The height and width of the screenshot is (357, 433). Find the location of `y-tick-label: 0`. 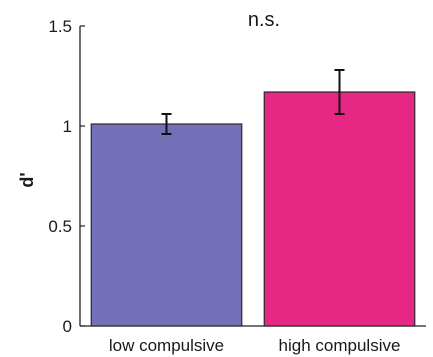

y-tick-label: 0 is located at coordinates (67, 326).